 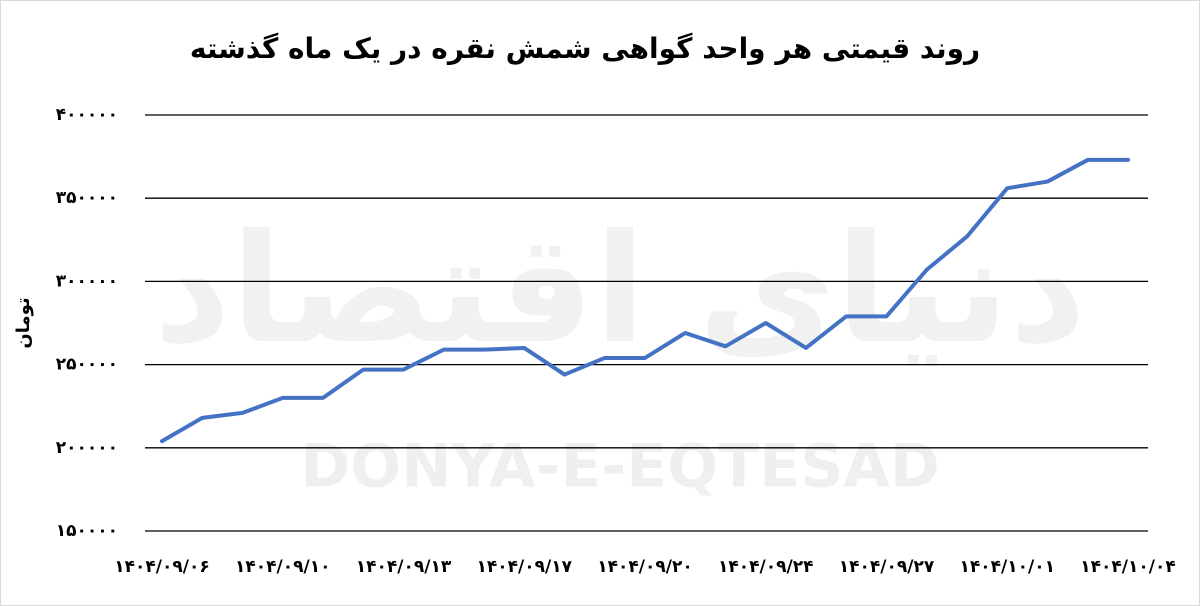 I want to click on y-tick-label: ۱۵۰۰۰۰, so click(x=87, y=531).